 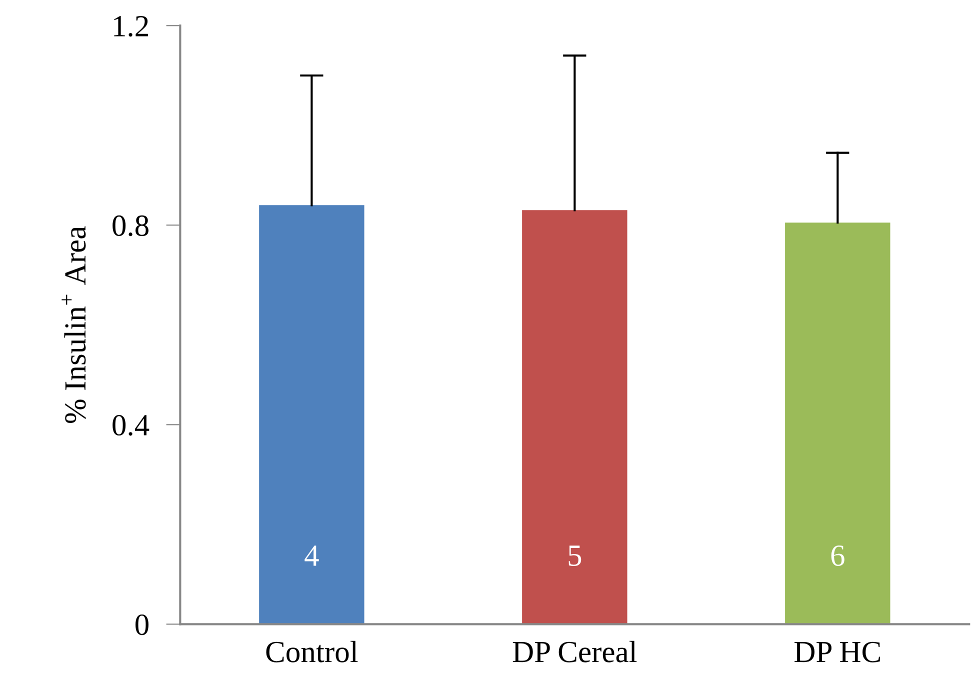 I want to click on y-tick-label: 0, so click(x=142, y=625).